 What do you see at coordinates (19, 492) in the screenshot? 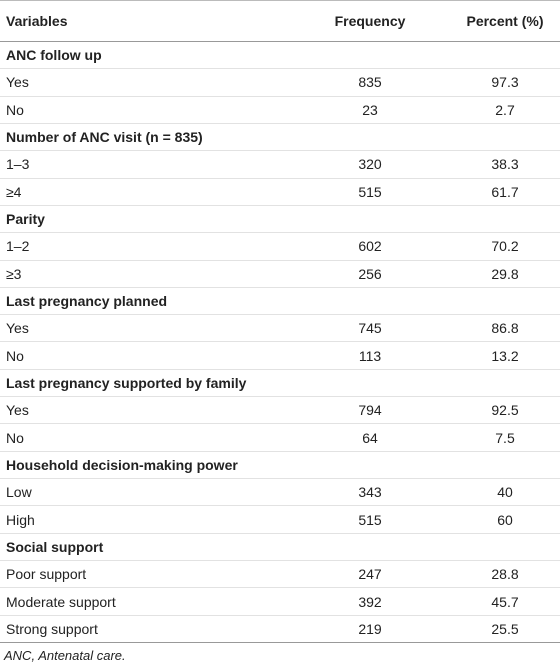
I see `cell: Low` at bounding box center [19, 492].